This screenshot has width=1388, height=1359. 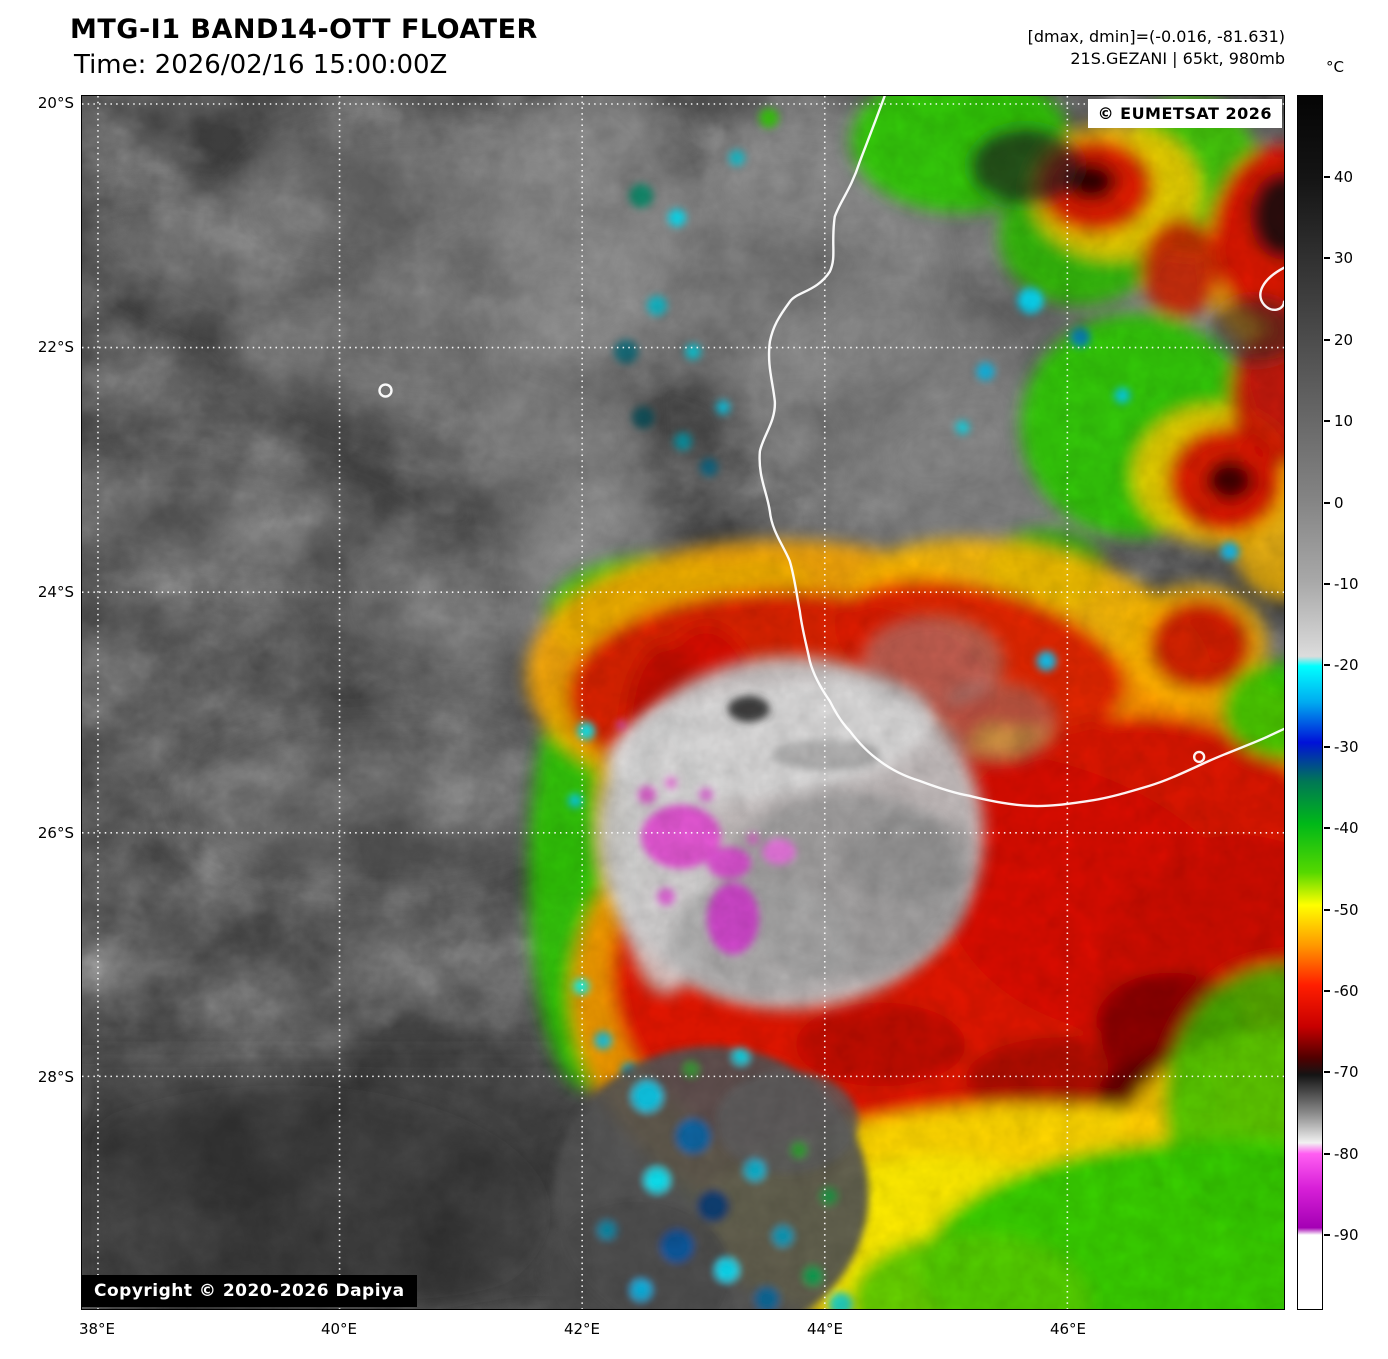 What do you see at coordinates (582, 1329) in the screenshot?
I see `lon-label-42e: 42°E` at bounding box center [582, 1329].